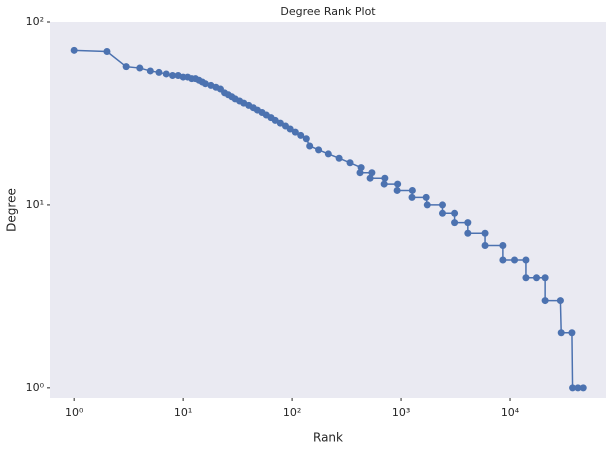  What do you see at coordinates (35, 204) in the screenshot?
I see `y-tick-label: 10¹` at bounding box center [35, 204].